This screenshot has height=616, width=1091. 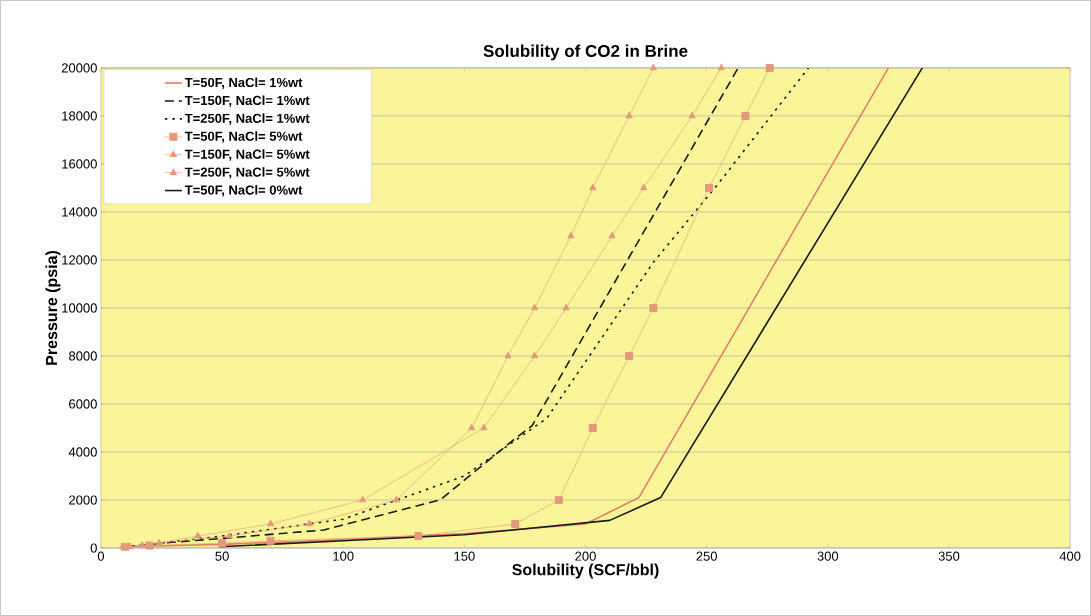 I want to click on y-tick-label: 0, so click(x=93, y=548).